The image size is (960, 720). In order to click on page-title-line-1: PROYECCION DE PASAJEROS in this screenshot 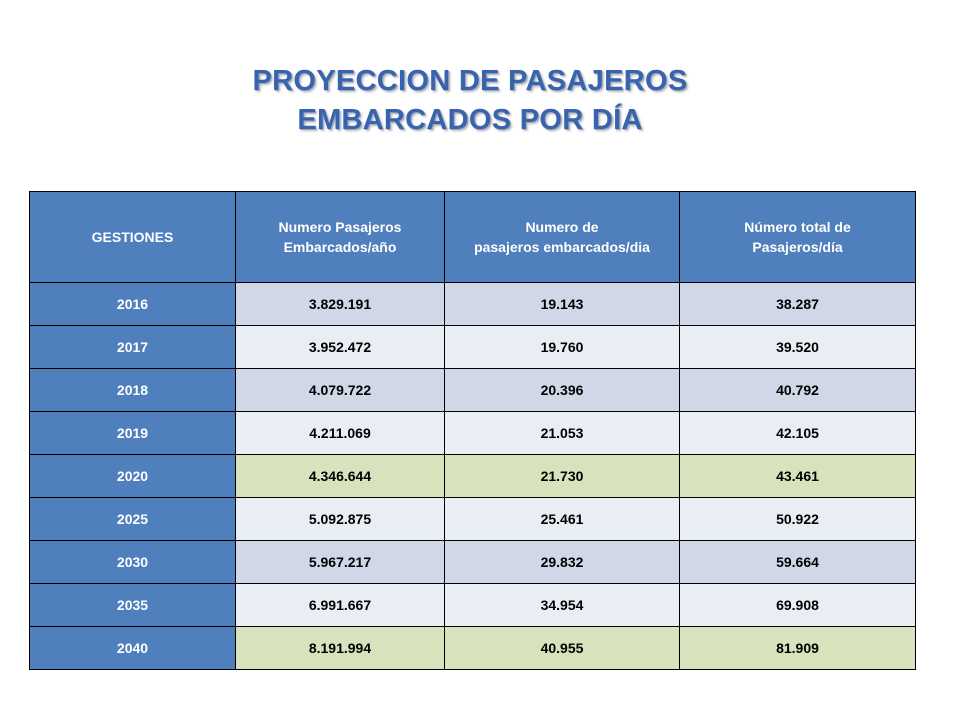, I will do `click(470, 81)`.